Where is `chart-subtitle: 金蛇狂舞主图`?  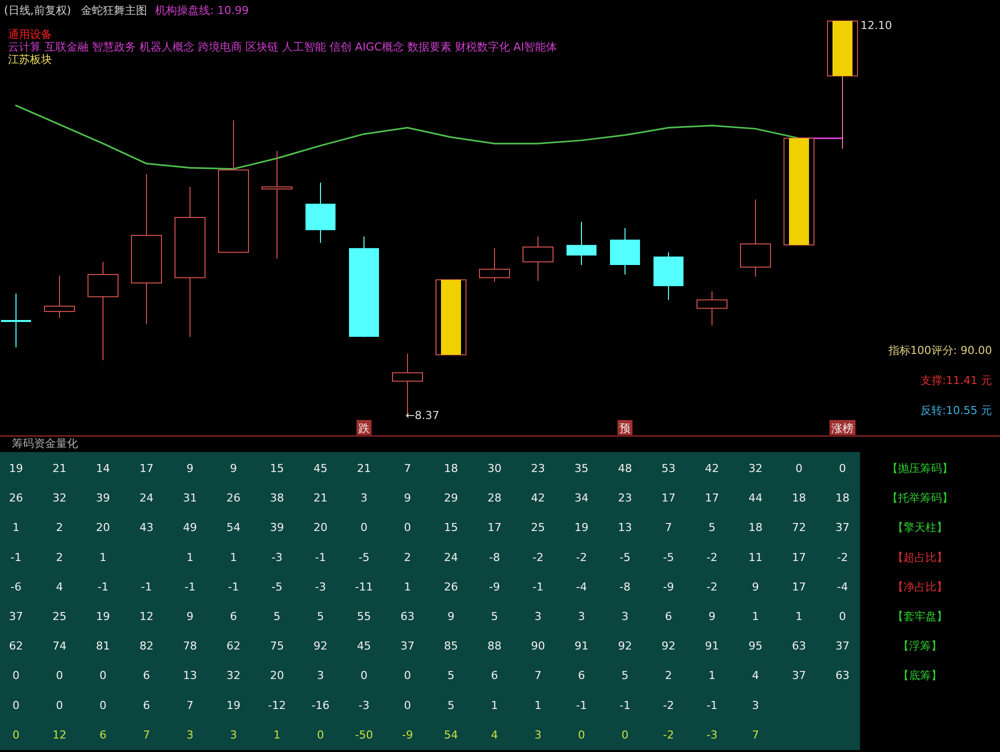
chart-subtitle: 金蛇狂舞主图 is located at coordinates (114, 10).